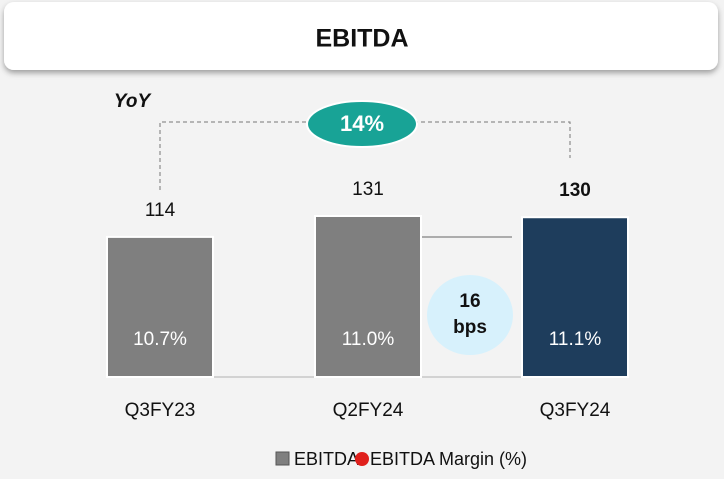 The height and width of the screenshot is (479, 724). I want to click on margin-change-bubble: 16 bps, so click(470, 315).